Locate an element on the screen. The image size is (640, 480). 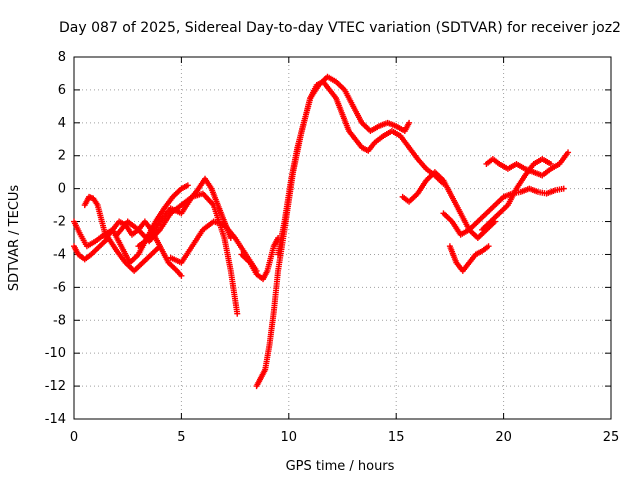
y-tick-label: 6 is located at coordinates (62, 90).